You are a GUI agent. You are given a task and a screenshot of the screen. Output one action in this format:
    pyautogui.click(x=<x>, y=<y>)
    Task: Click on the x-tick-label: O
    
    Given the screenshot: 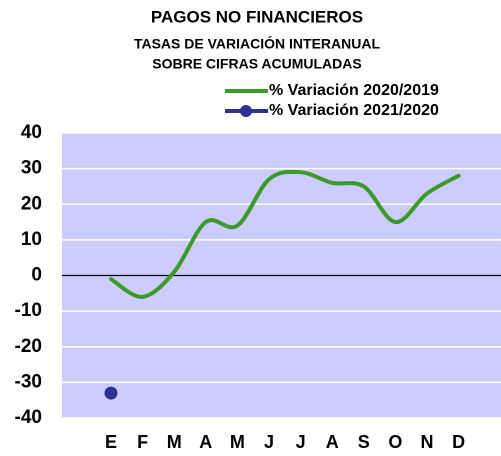 What is the action you would take?
    pyautogui.click(x=395, y=442)
    